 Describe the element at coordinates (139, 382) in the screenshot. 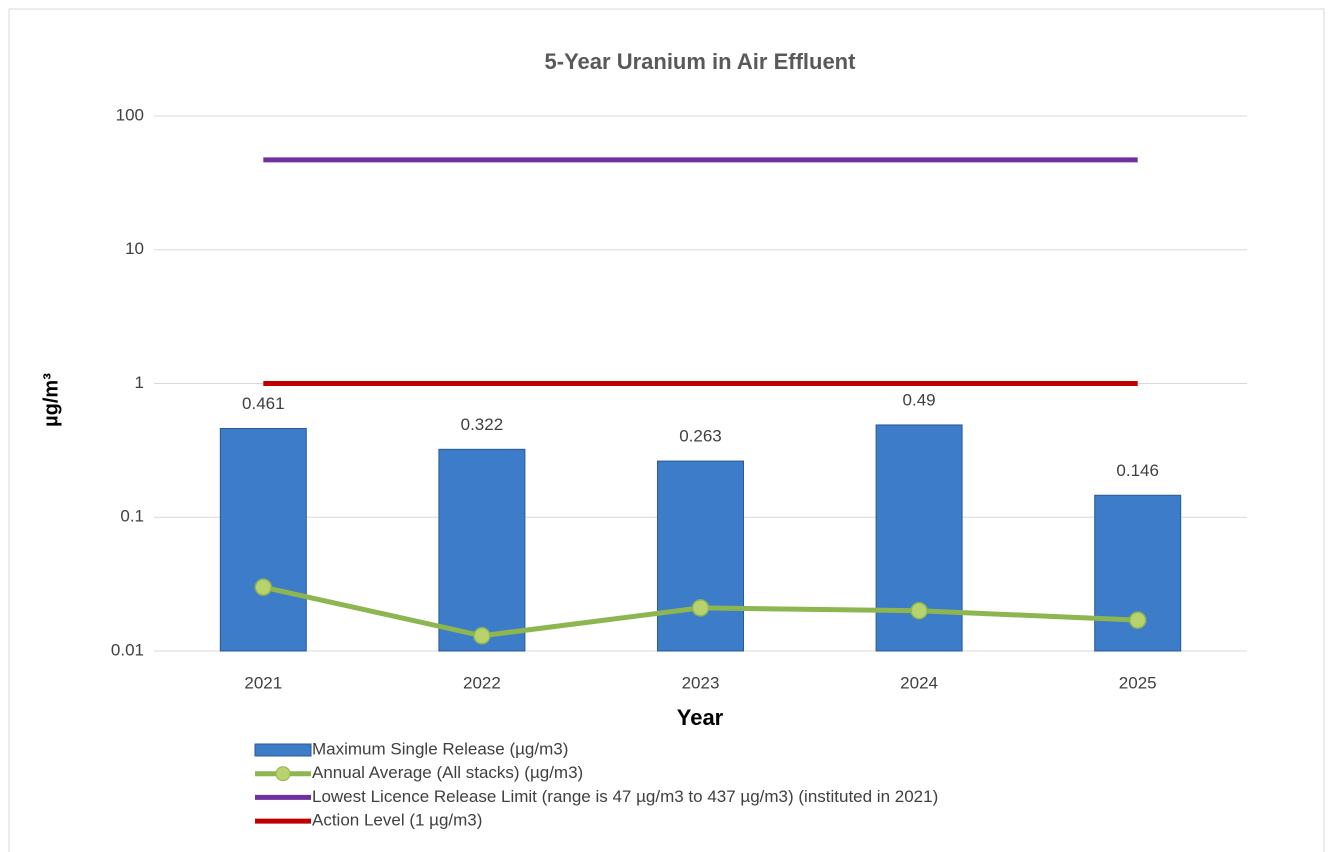

I see `y-tick-label: 1` at that location.